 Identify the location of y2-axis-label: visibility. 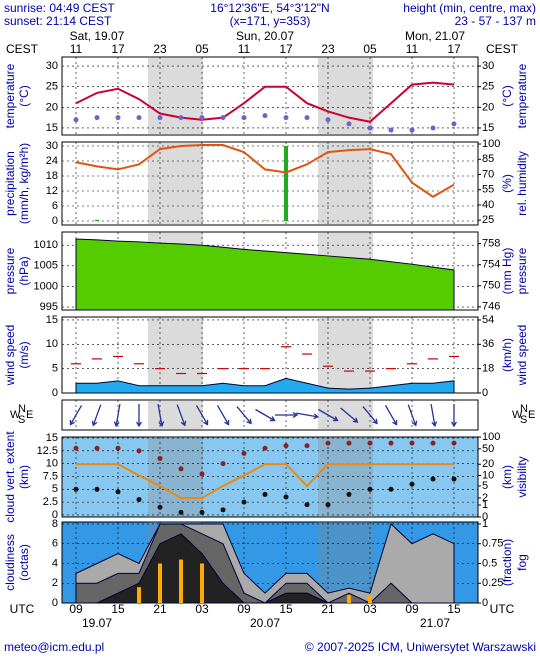
(522, 476).